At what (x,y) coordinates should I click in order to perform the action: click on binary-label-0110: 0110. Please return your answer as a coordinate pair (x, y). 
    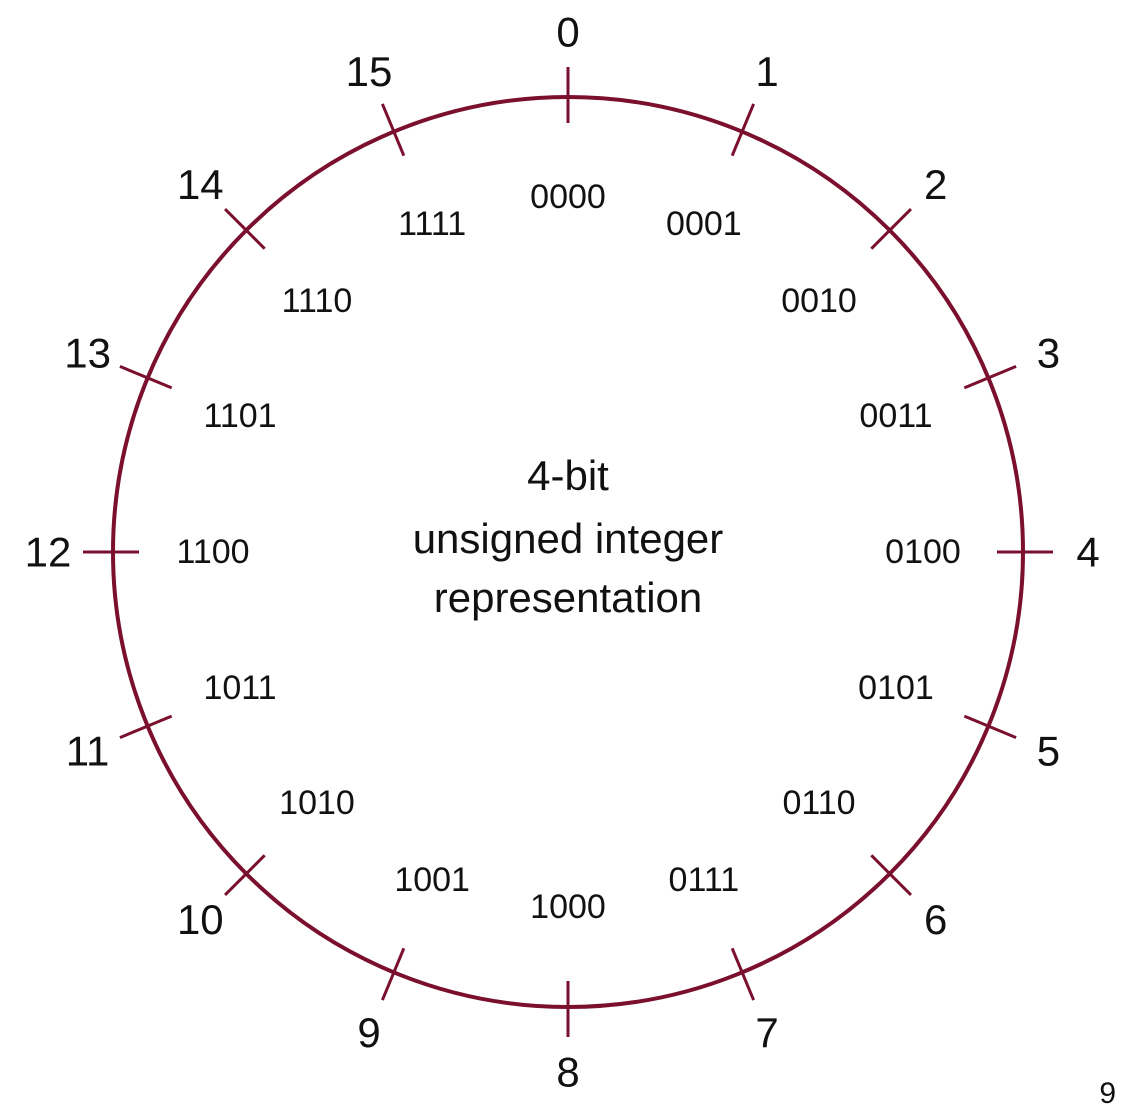
    Looking at the image, I should click on (818, 803).